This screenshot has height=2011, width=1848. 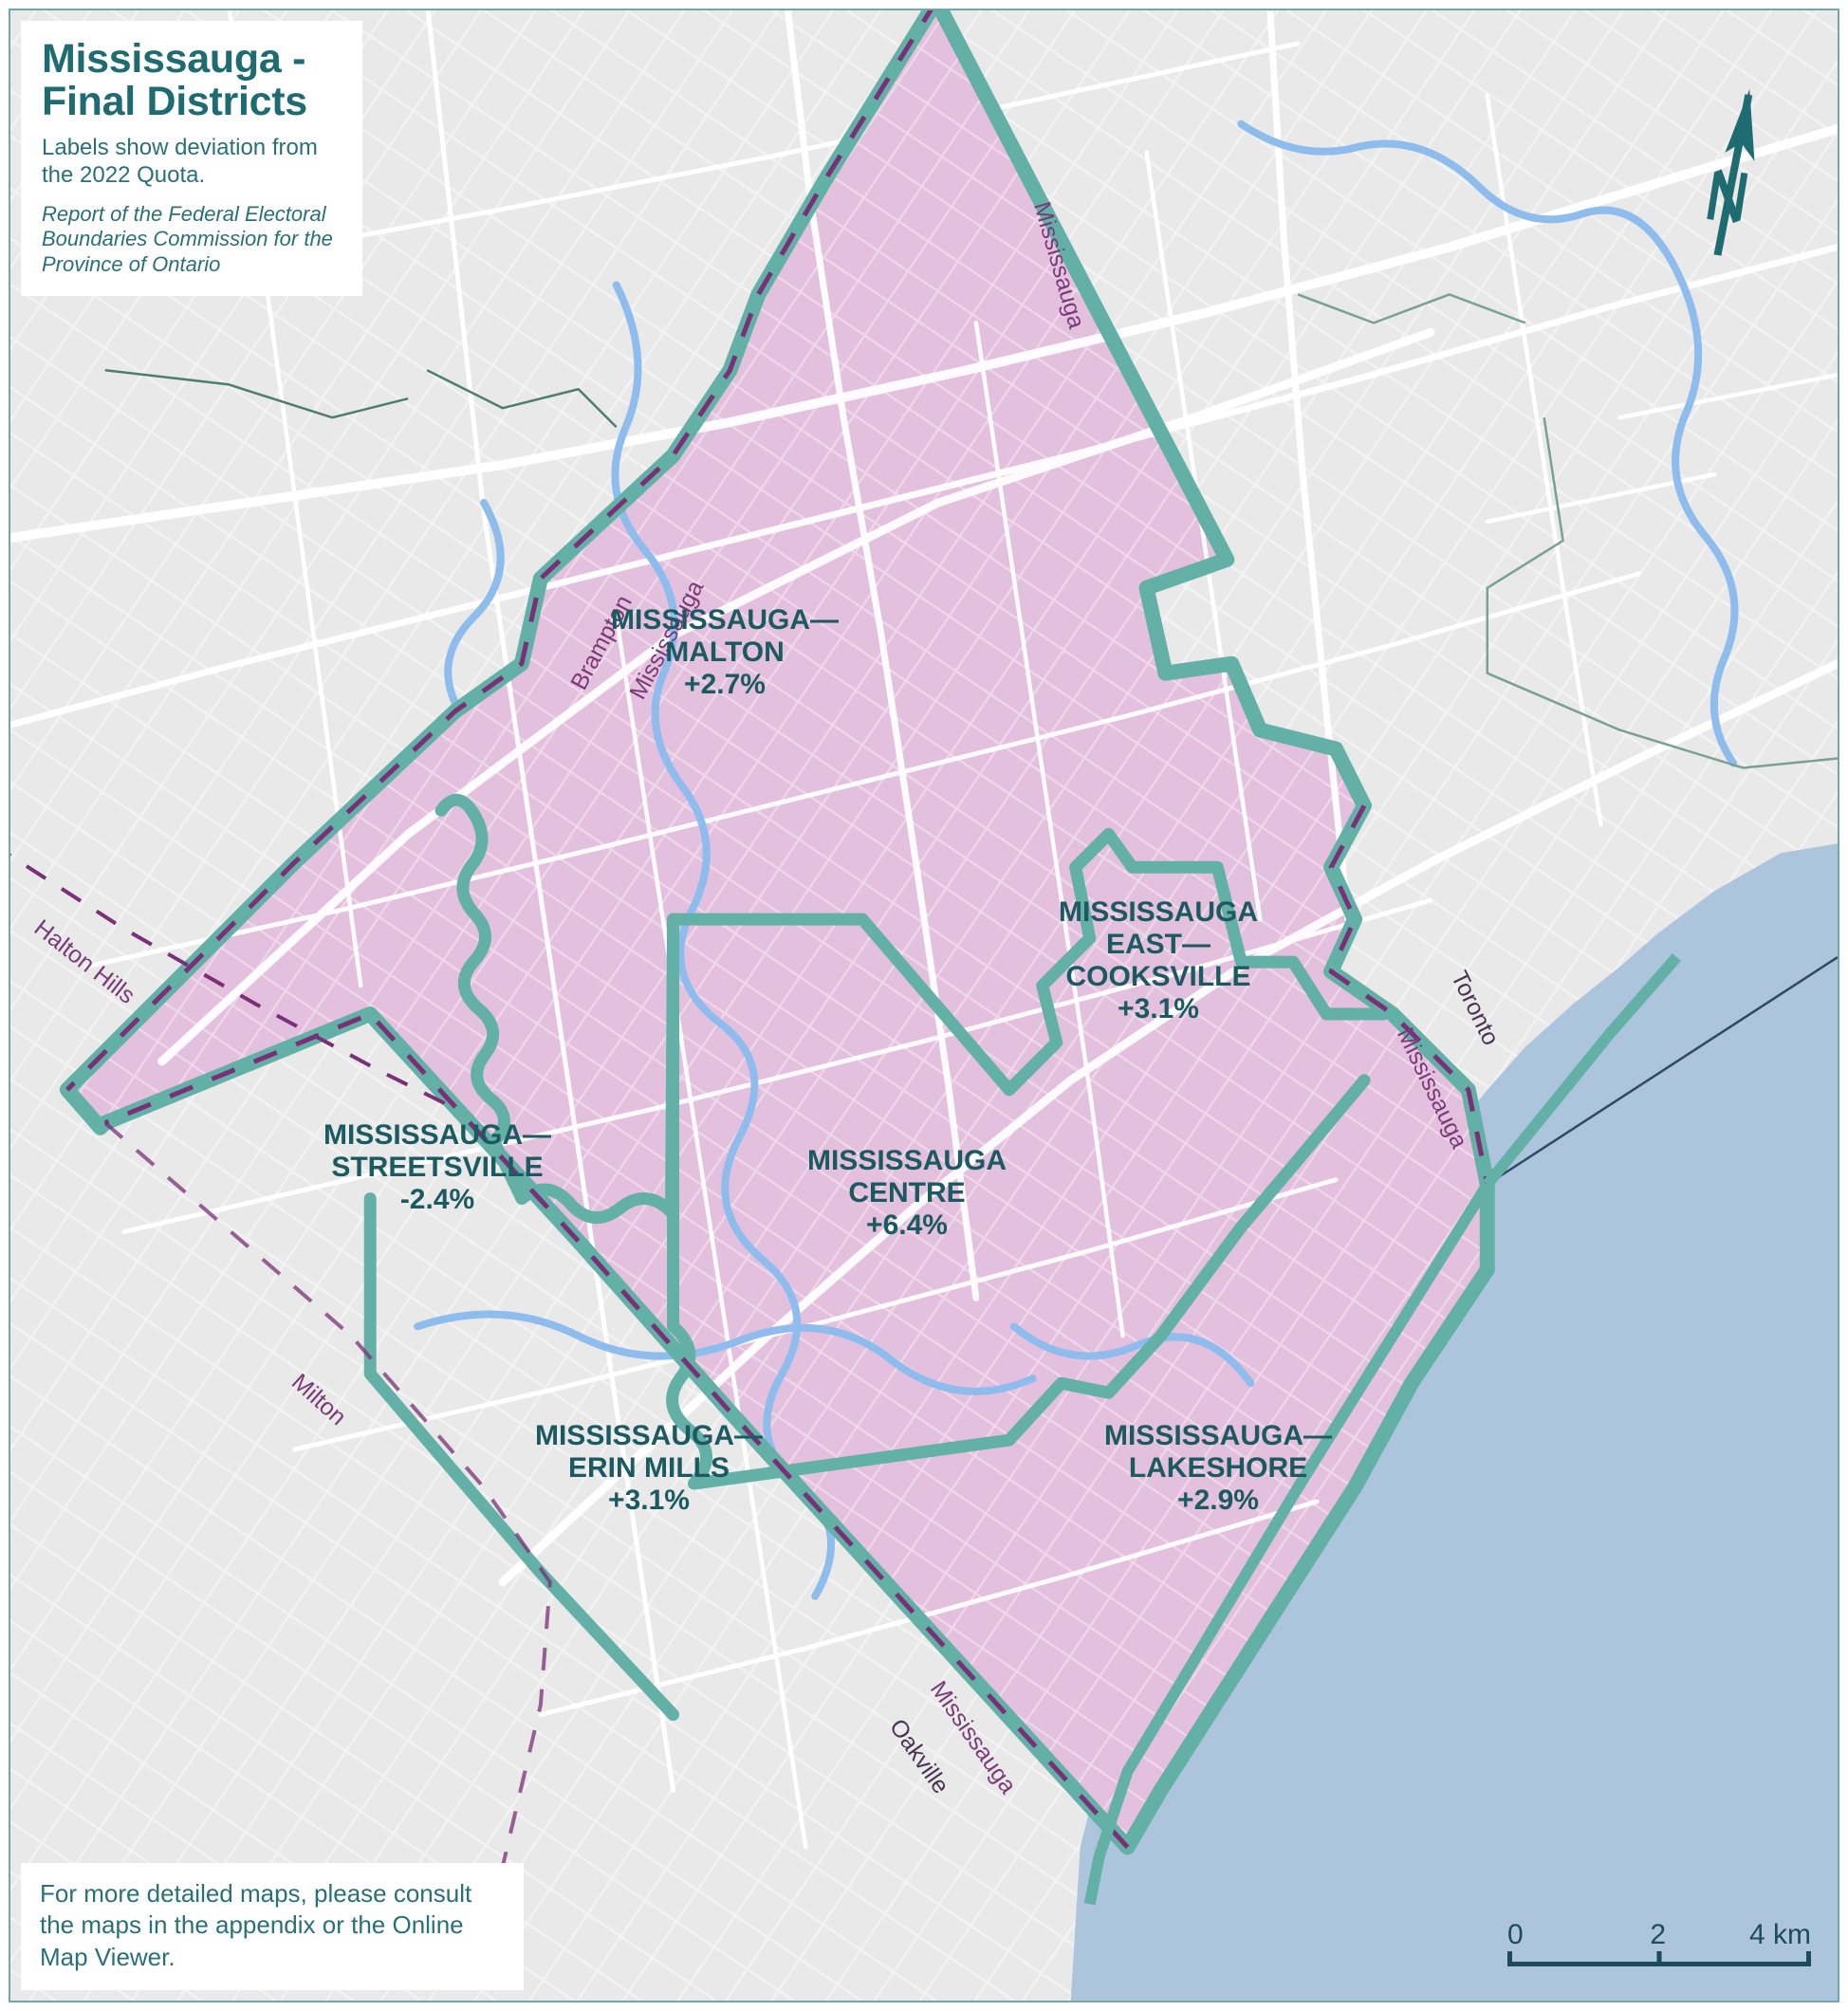 I want to click on scale-bar-labels: 0 2 4 km, so click(x=1659, y=1935).